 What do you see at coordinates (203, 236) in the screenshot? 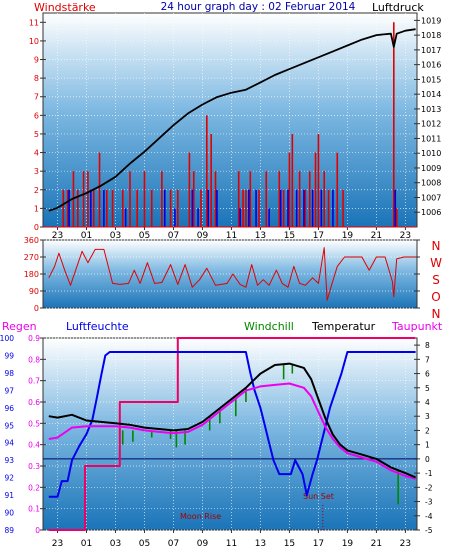
I see `wind-x-tick-label: 09` at bounding box center [203, 236].